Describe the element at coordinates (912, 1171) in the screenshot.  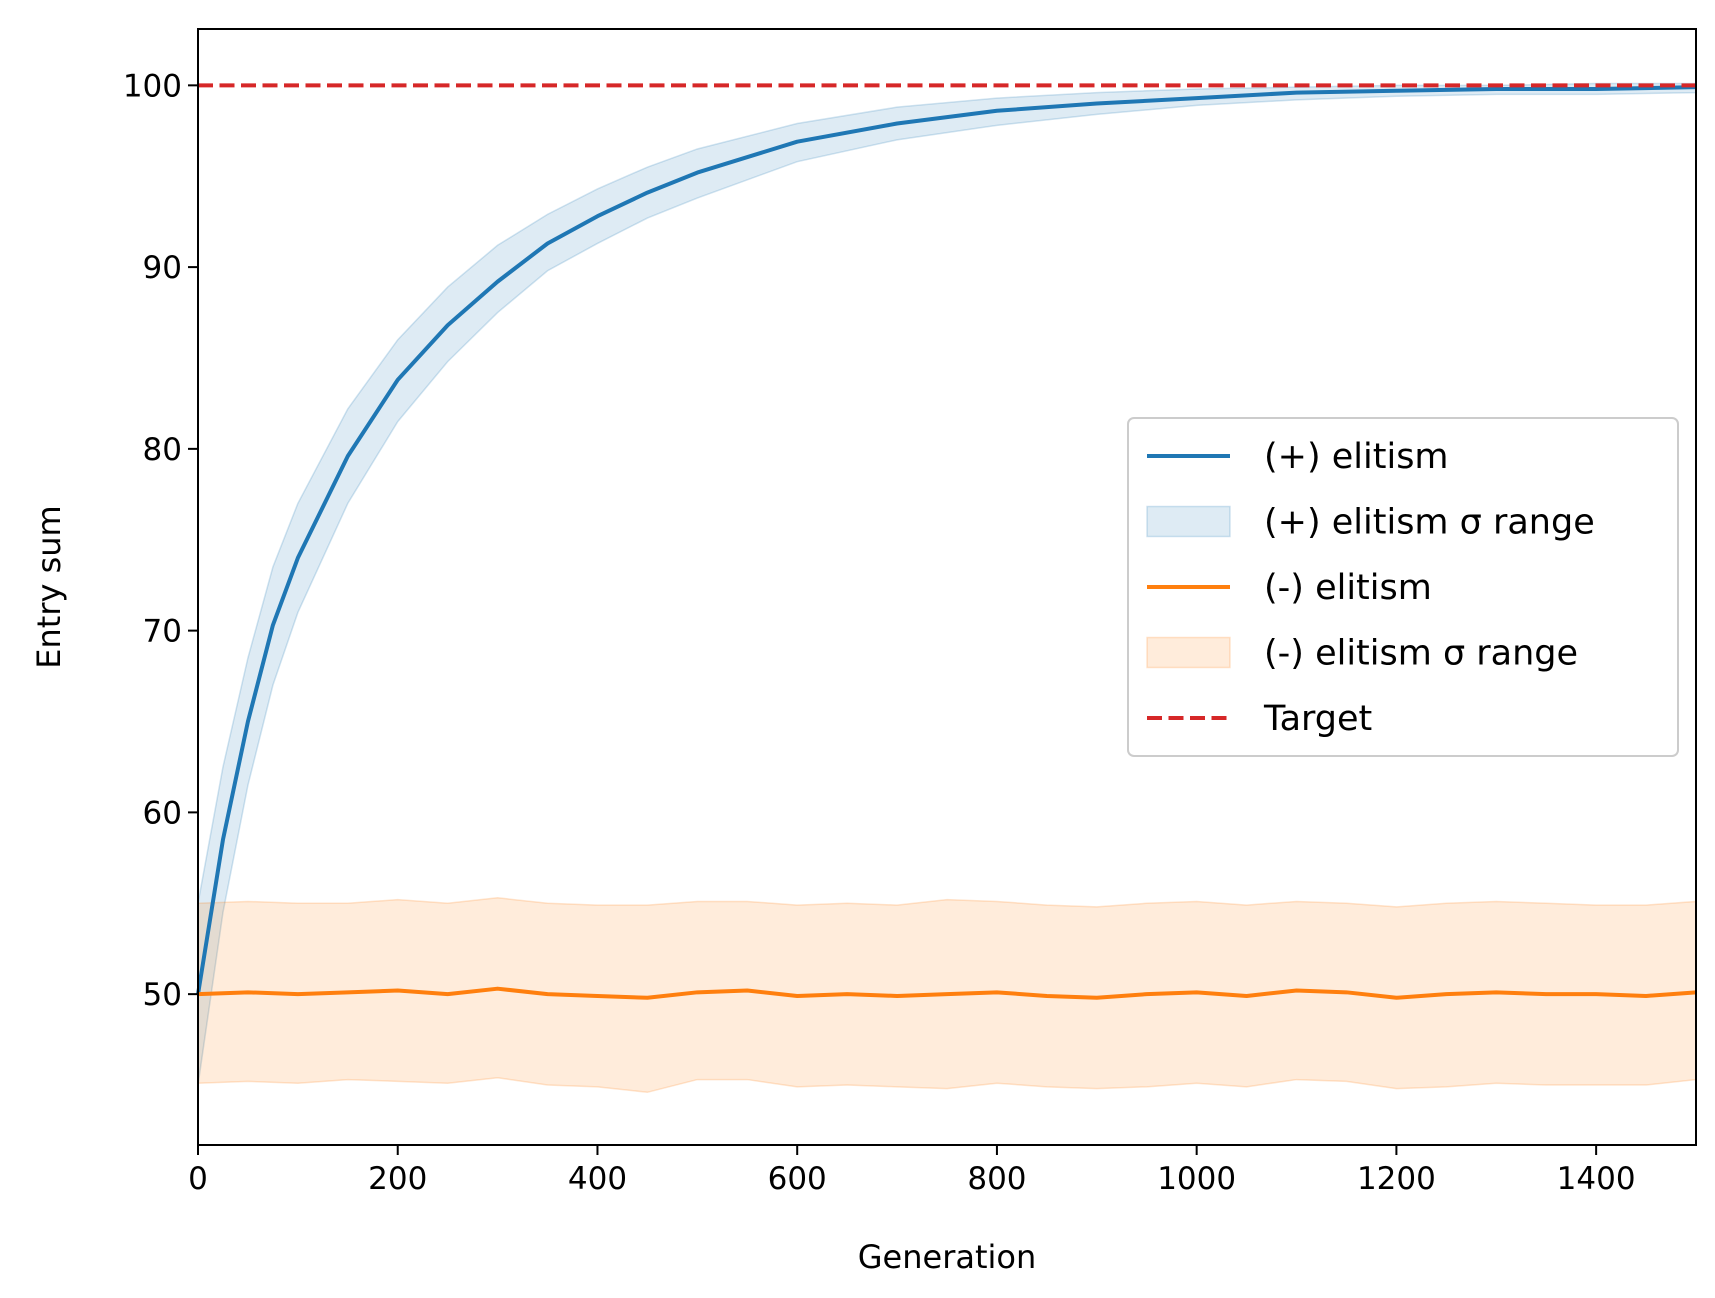
I see `x-axis: 0 200 400 600 800 1000 1200 1400` at that location.